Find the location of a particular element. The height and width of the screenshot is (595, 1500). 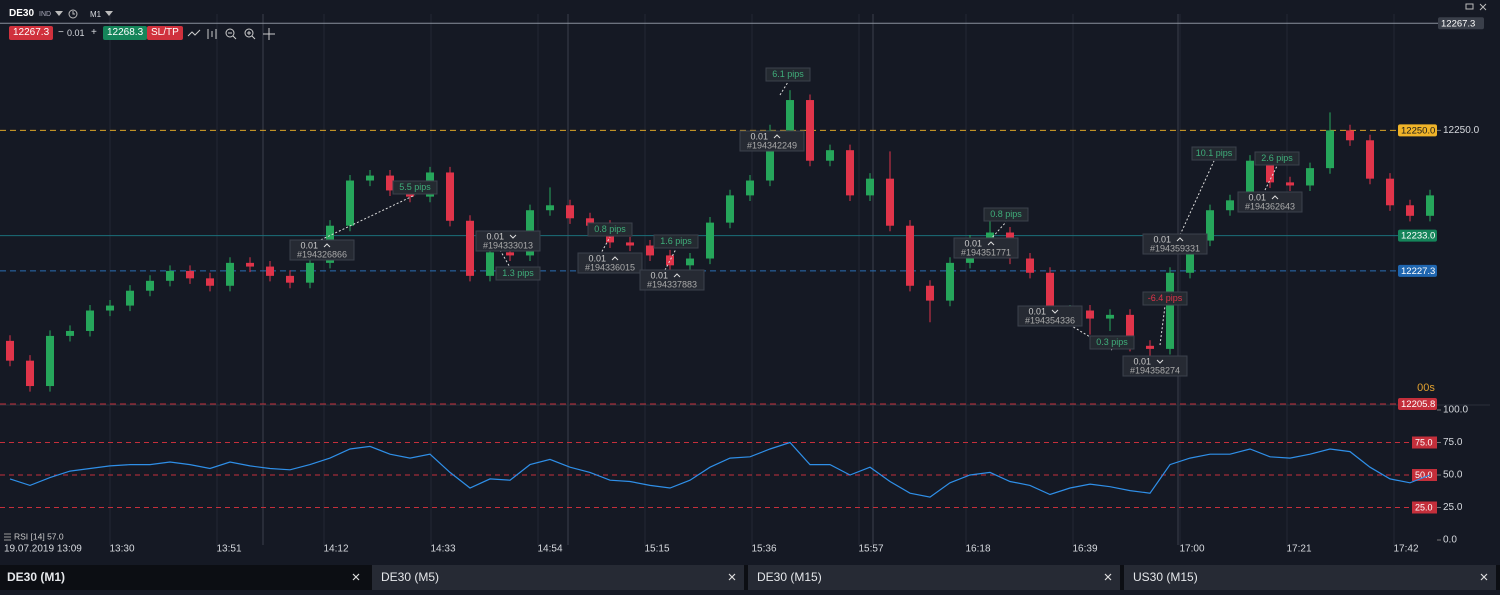

price-level-label: 12250.0 is located at coordinates (1418, 130).